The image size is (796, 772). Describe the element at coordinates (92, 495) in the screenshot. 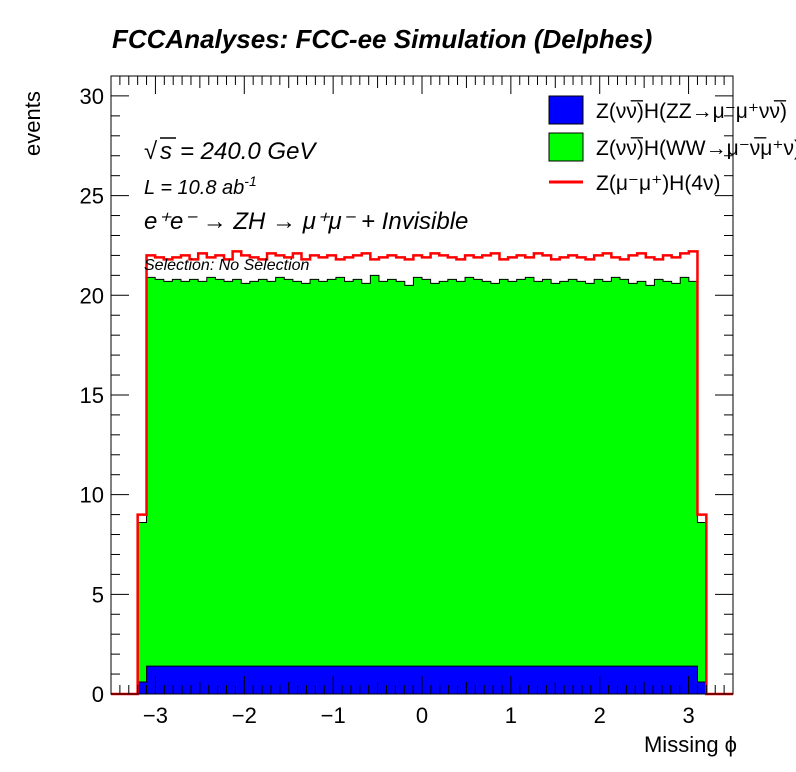

I see `y-tick-label: 10` at that location.